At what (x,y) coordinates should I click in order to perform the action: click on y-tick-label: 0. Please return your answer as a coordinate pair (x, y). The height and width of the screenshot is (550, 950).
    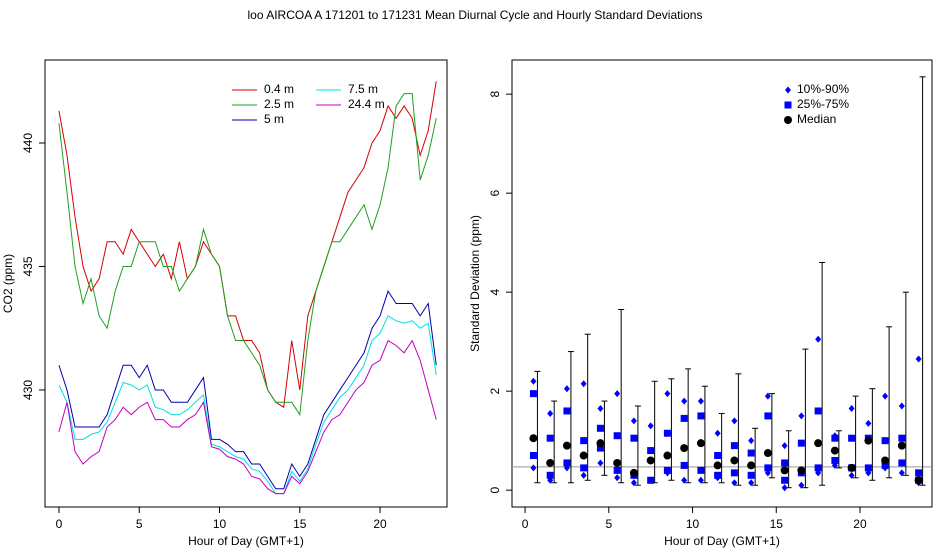
    Looking at the image, I should click on (495, 490).